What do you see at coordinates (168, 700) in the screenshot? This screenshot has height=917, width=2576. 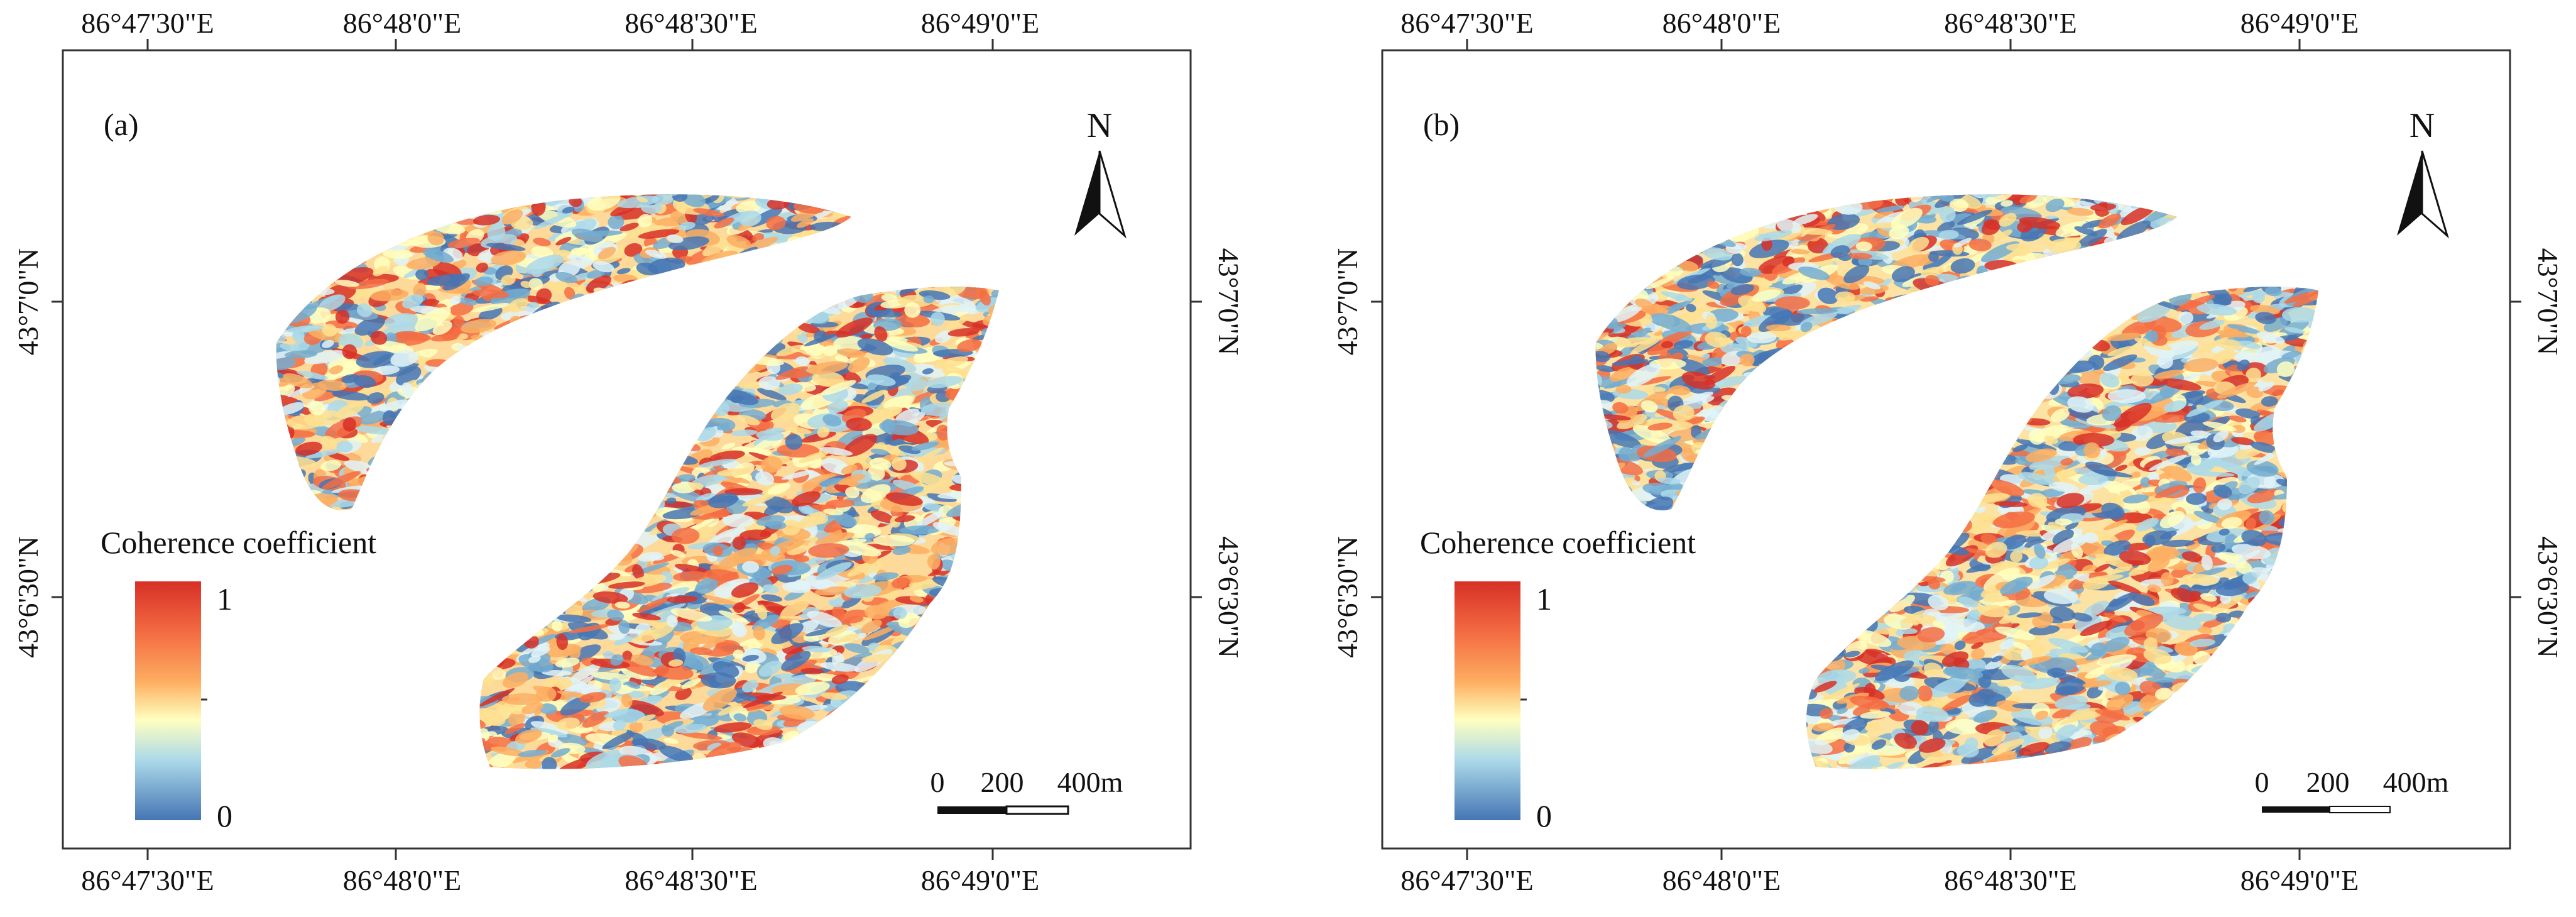 I see `panel-a-legend-colorbar` at bounding box center [168, 700].